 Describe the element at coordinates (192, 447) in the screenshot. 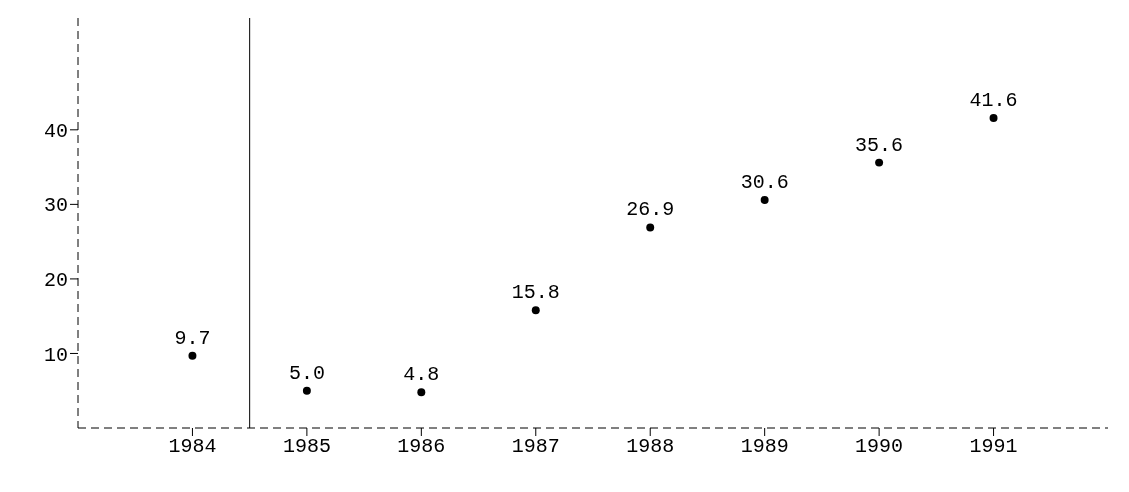

I see `x-tick-label: 1984` at that location.